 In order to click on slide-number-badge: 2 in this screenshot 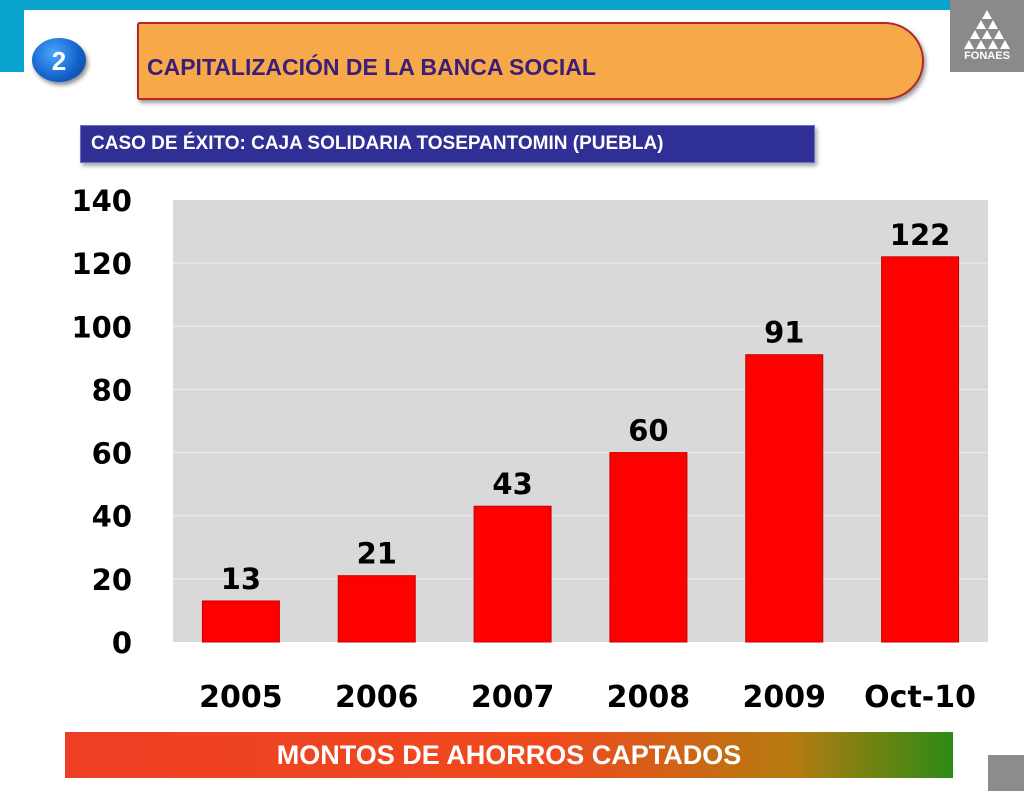, I will do `click(59, 60)`.